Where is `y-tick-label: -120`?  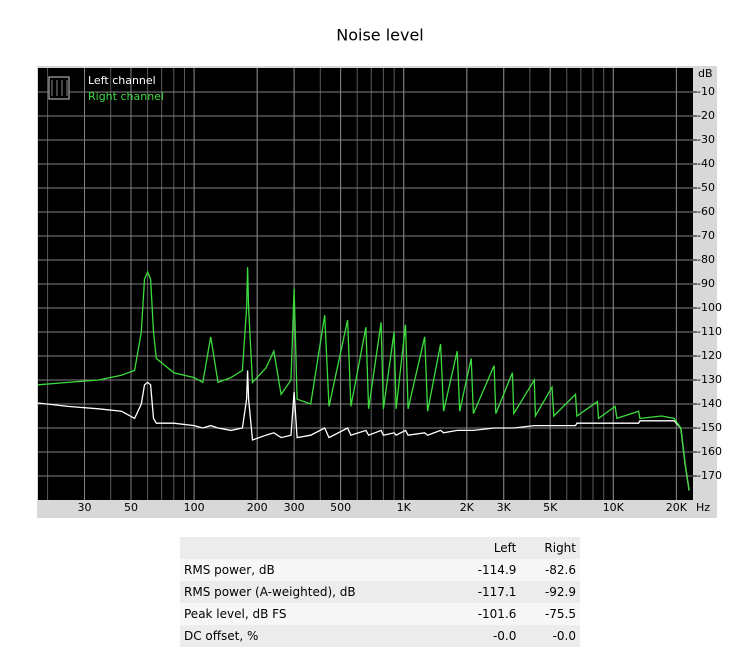 y-tick-label: -120 is located at coordinates (709, 355).